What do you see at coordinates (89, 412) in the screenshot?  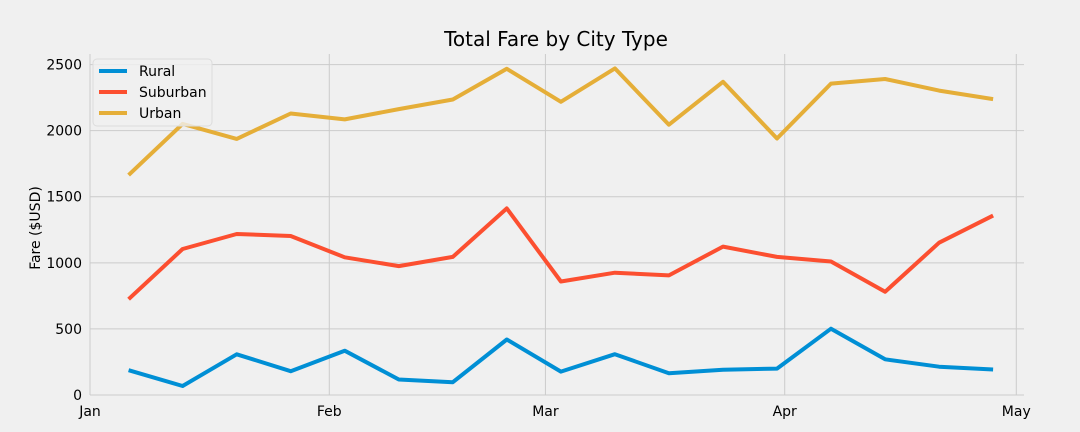 I see `x-tick-label: Jan` at bounding box center [89, 412].